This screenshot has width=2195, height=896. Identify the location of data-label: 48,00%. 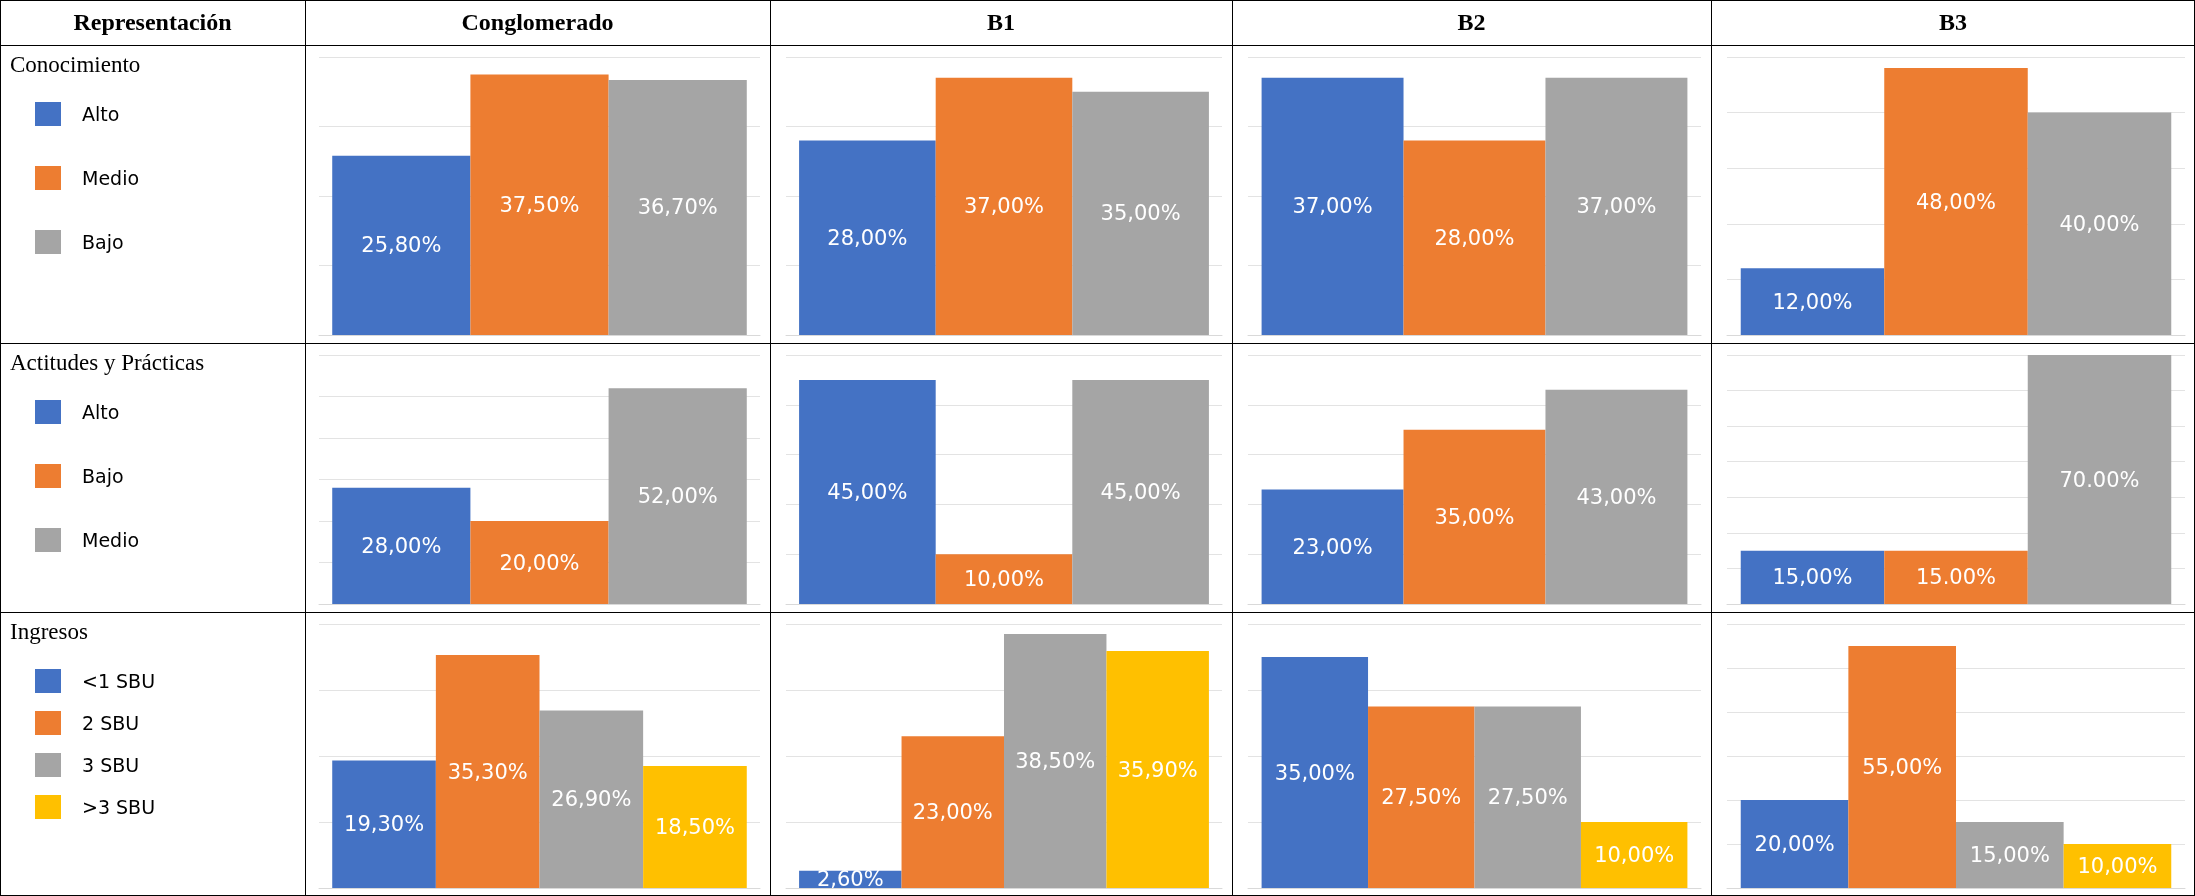
(1956, 201).